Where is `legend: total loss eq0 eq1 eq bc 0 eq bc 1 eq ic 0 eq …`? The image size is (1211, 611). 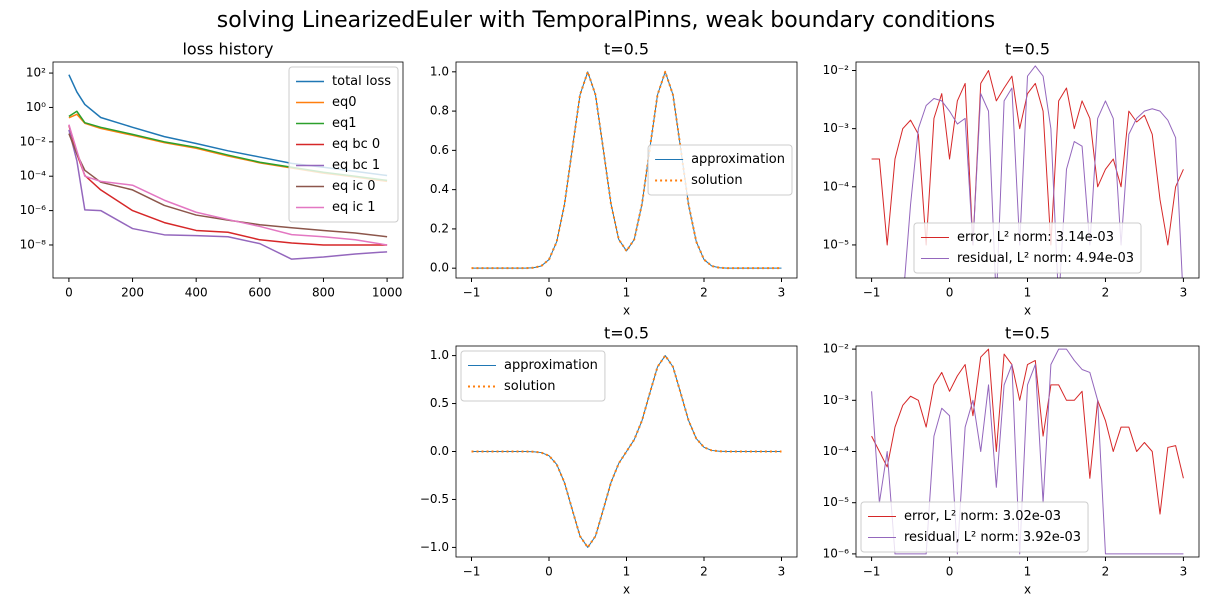 legend: total loss eq0 eq1 eq bc 0 eq bc 1 eq ic 0 eq … is located at coordinates (343, 144).